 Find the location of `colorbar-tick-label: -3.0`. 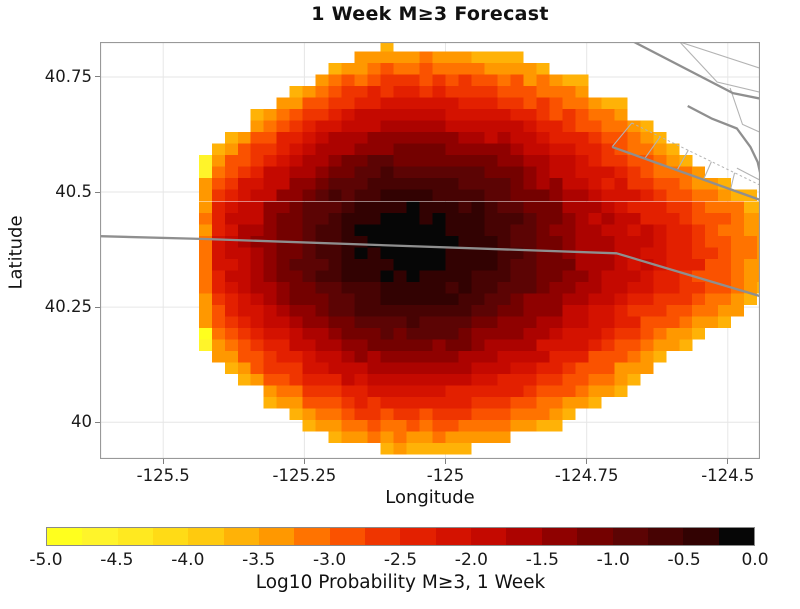

colorbar-tick-label: -3.0 is located at coordinates (330, 560).